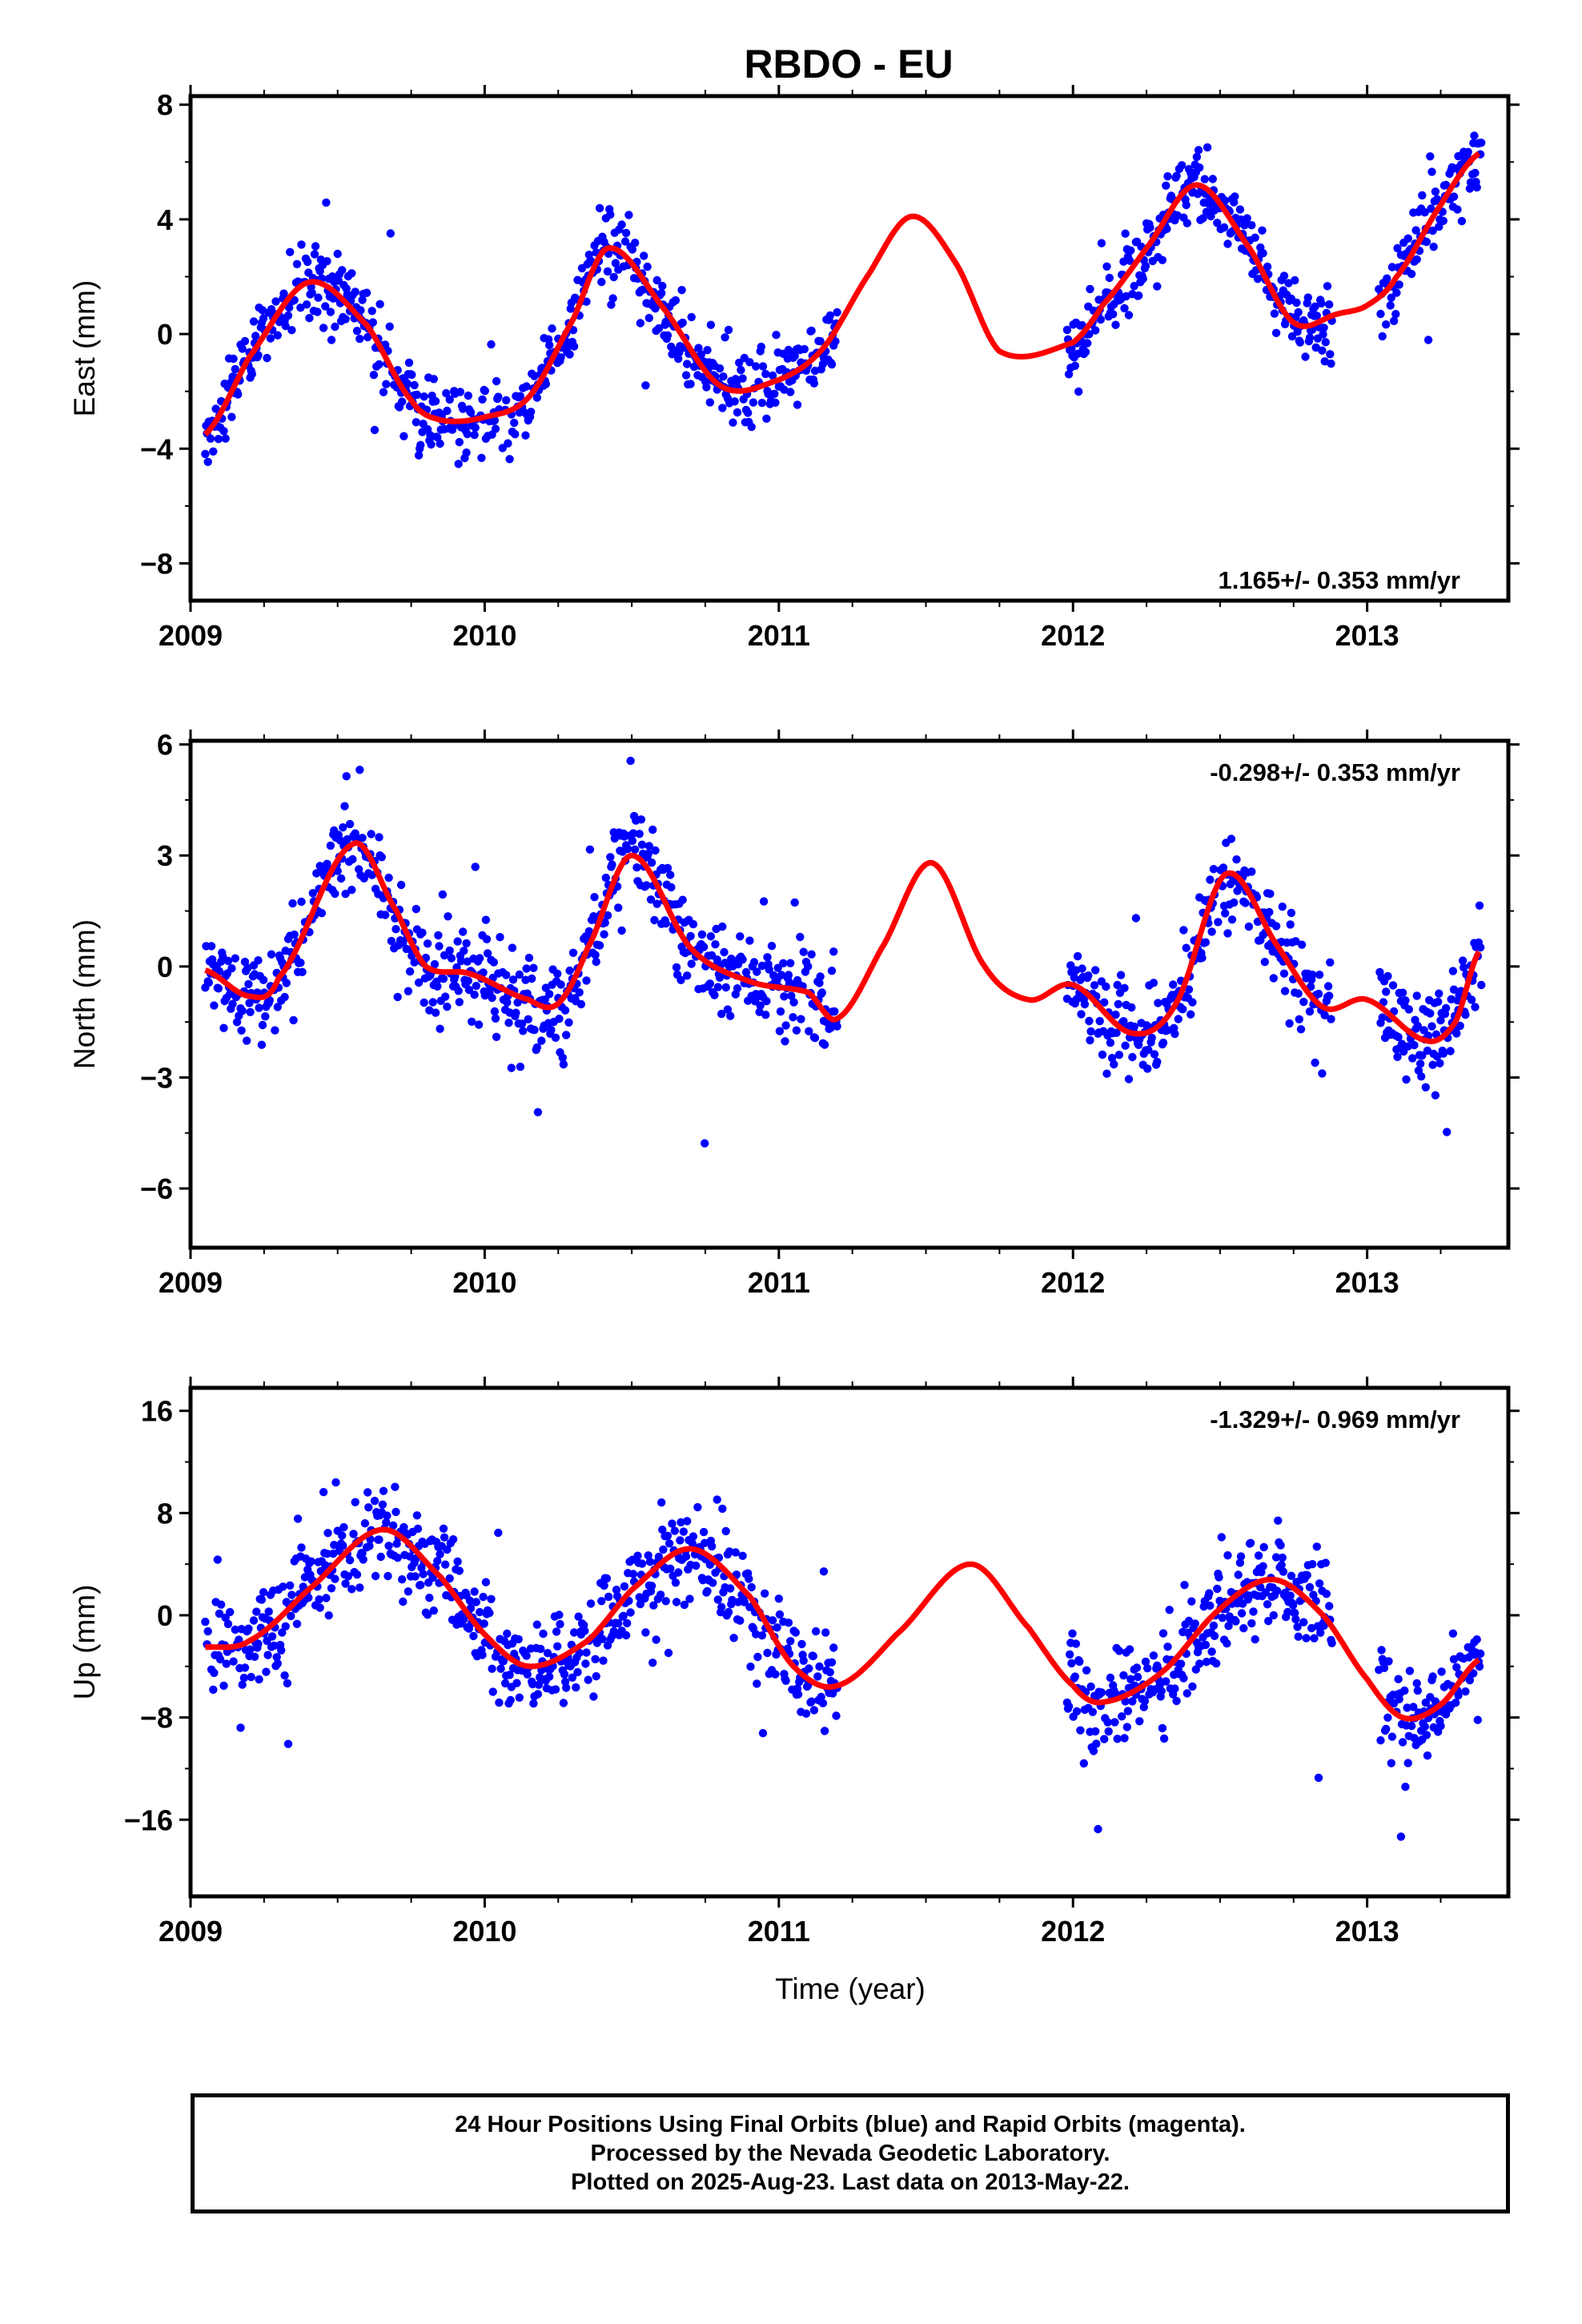  Describe the element at coordinates (1339, 580) in the screenshot. I see `rate-annotation: 1.165+/- 0.353 mm/yr` at that location.